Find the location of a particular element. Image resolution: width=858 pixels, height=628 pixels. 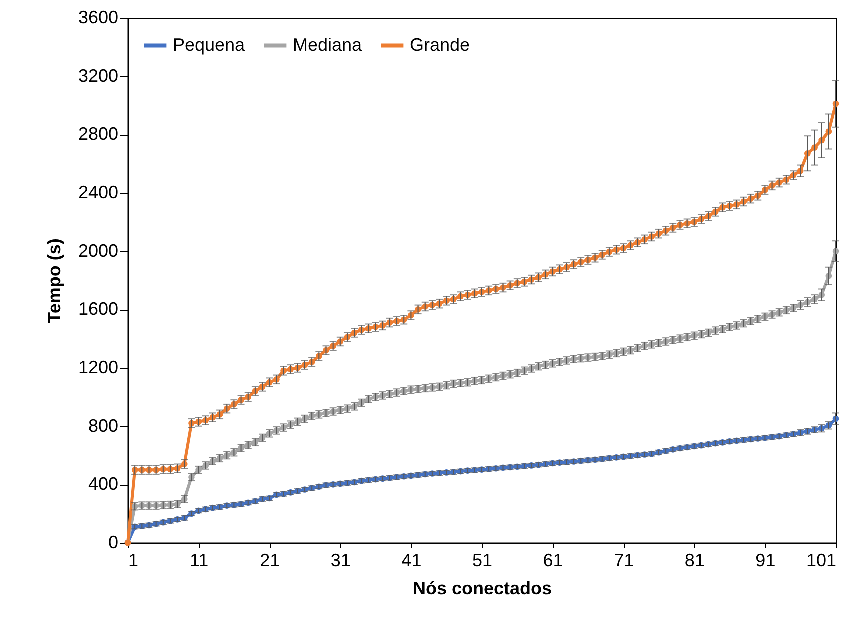

x-tick-label: 81 is located at coordinates (694, 560).